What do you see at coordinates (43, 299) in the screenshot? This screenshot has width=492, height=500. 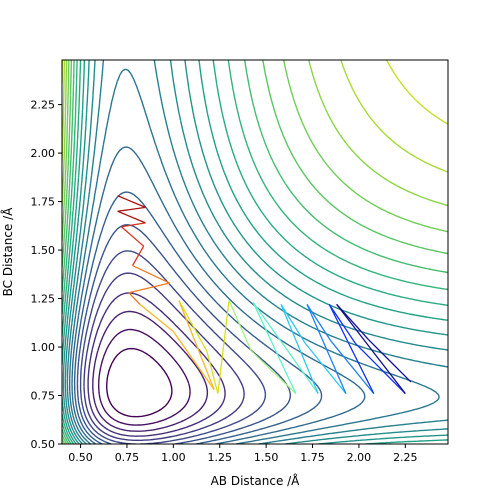 I see `y-tick-label: 1.25` at bounding box center [43, 299].